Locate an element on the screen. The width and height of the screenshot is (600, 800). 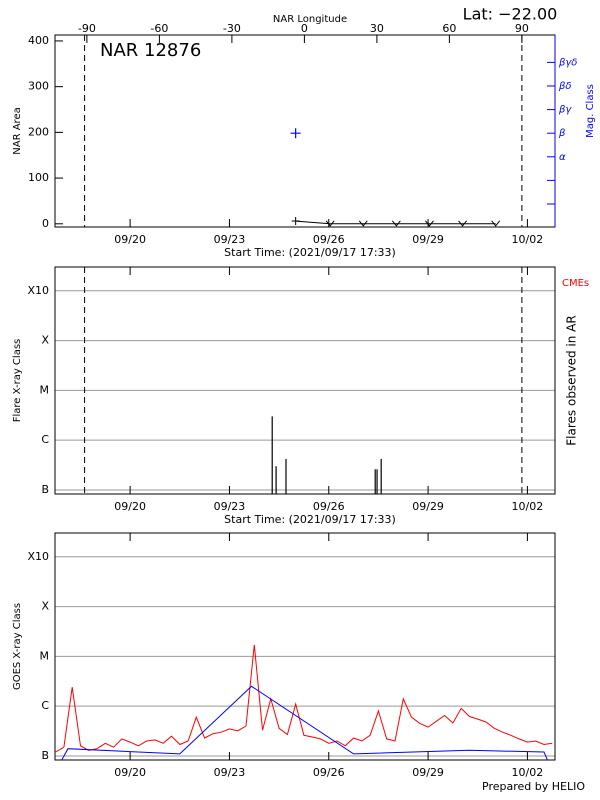
y-axis-label: Flare X-ray Class is located at coordinates (17, 381).